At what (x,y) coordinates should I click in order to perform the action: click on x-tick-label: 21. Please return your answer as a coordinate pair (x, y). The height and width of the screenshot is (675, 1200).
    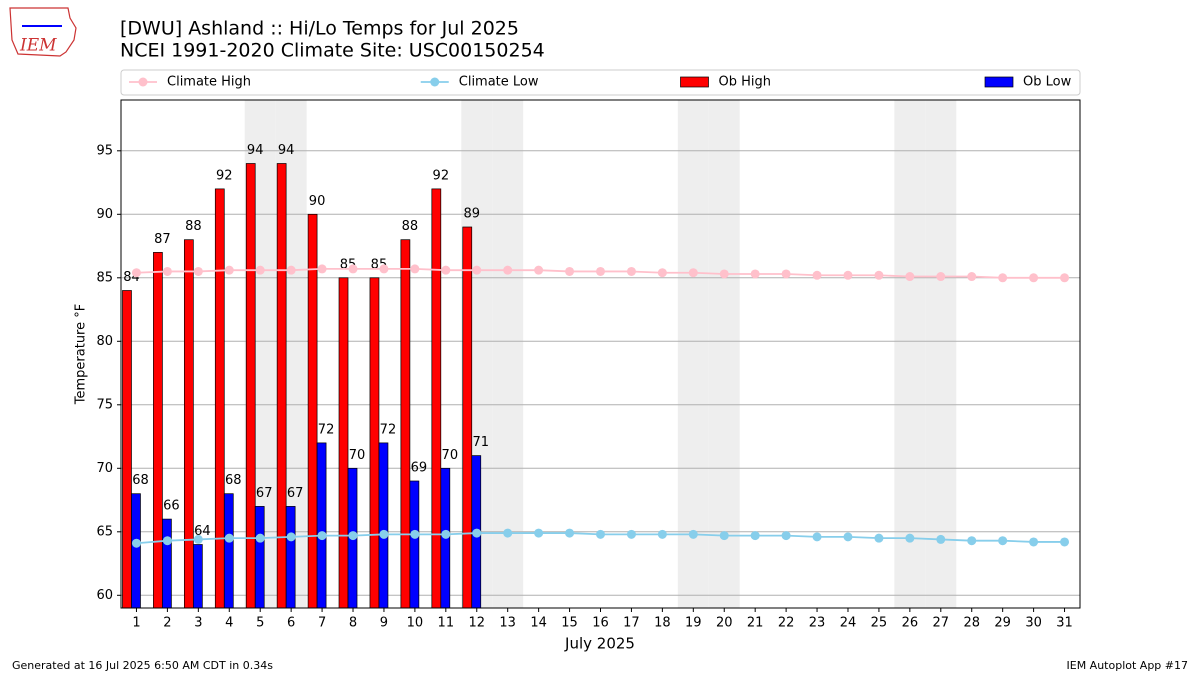
    Looking at the image, I should click on (755, 623).